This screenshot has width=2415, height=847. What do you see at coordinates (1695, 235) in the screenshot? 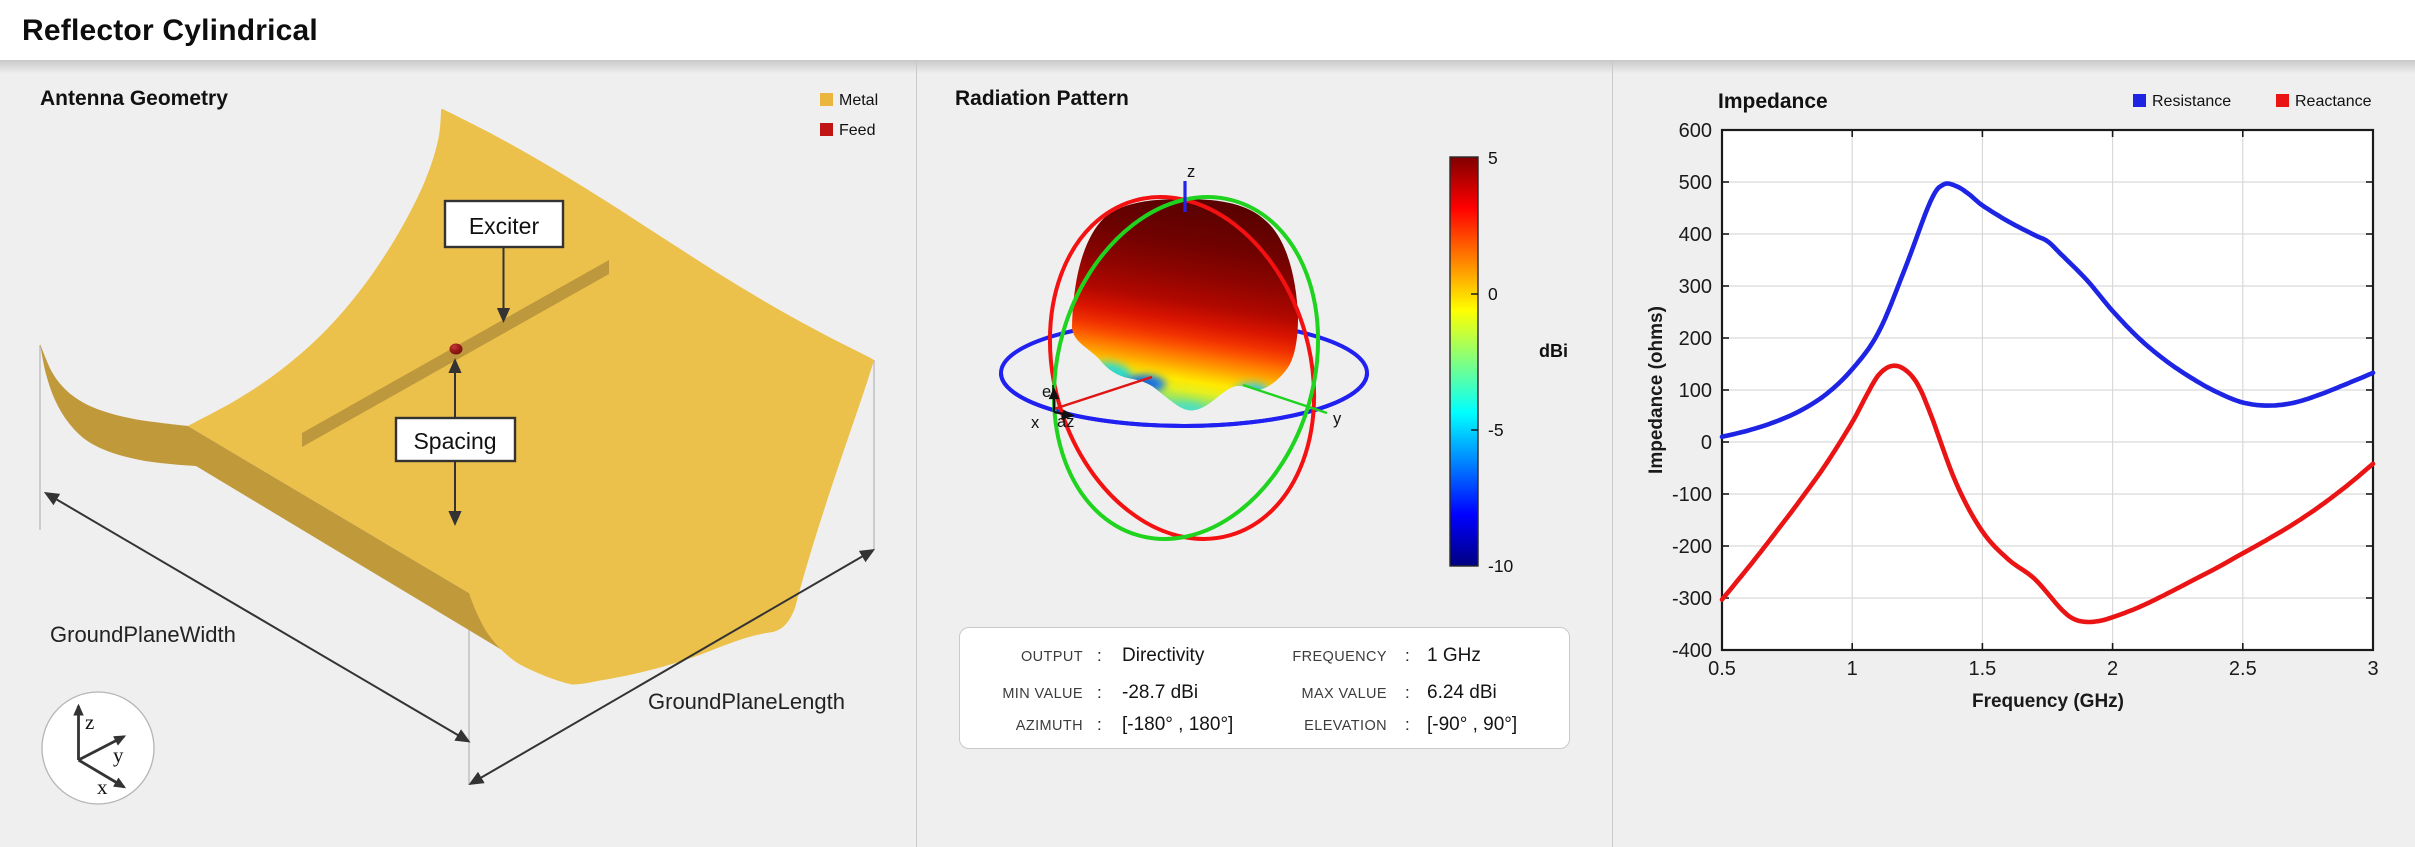
I see `svg-text: 400` at bounding box center [1695, 235].